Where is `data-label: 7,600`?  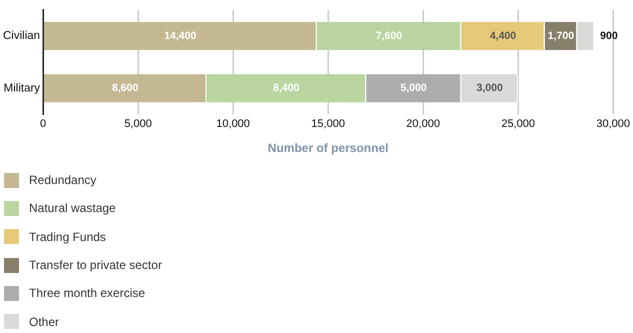 data-label: 7,600 is located at coordinates (389, 36).